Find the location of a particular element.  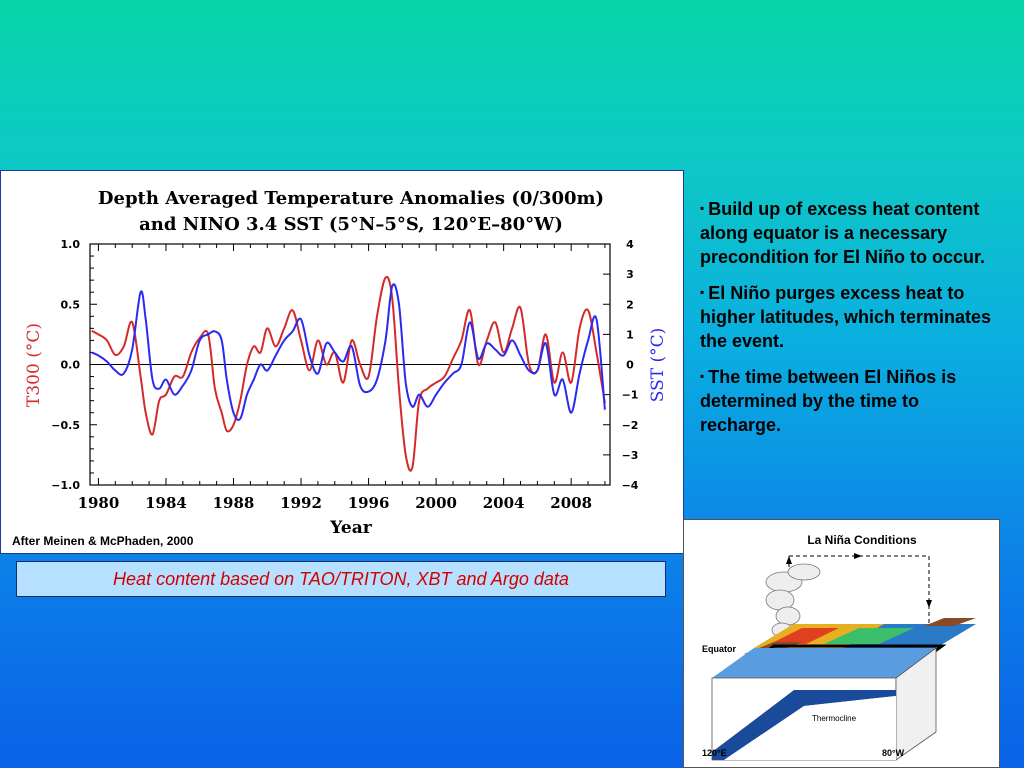

y-left-tick-label: 1.0 is located at coordinates (71, 244).